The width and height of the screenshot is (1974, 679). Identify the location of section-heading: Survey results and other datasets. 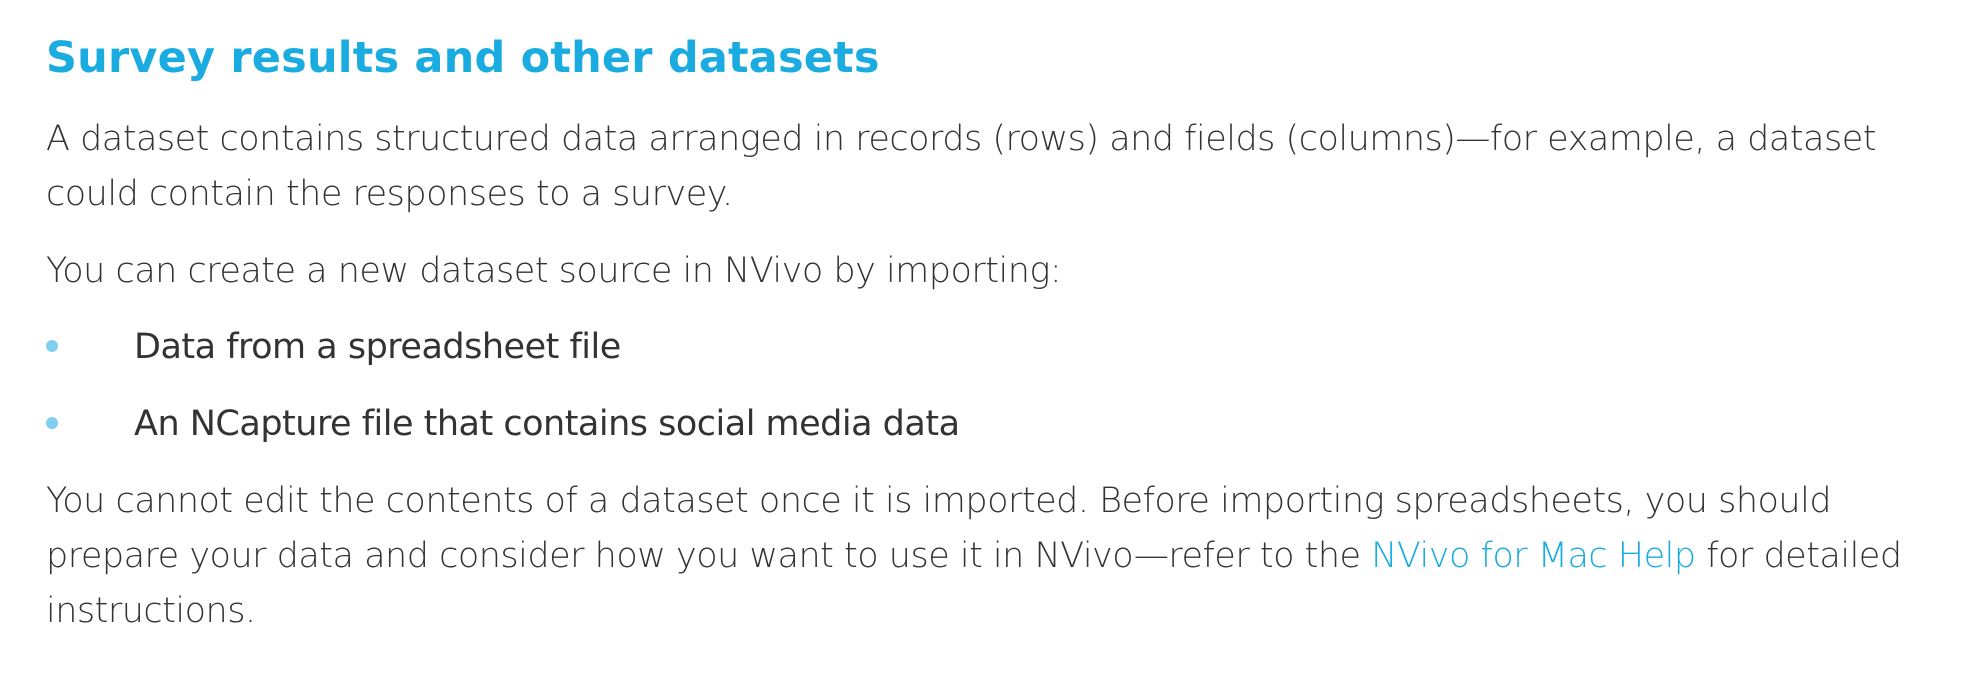
(463, 58).